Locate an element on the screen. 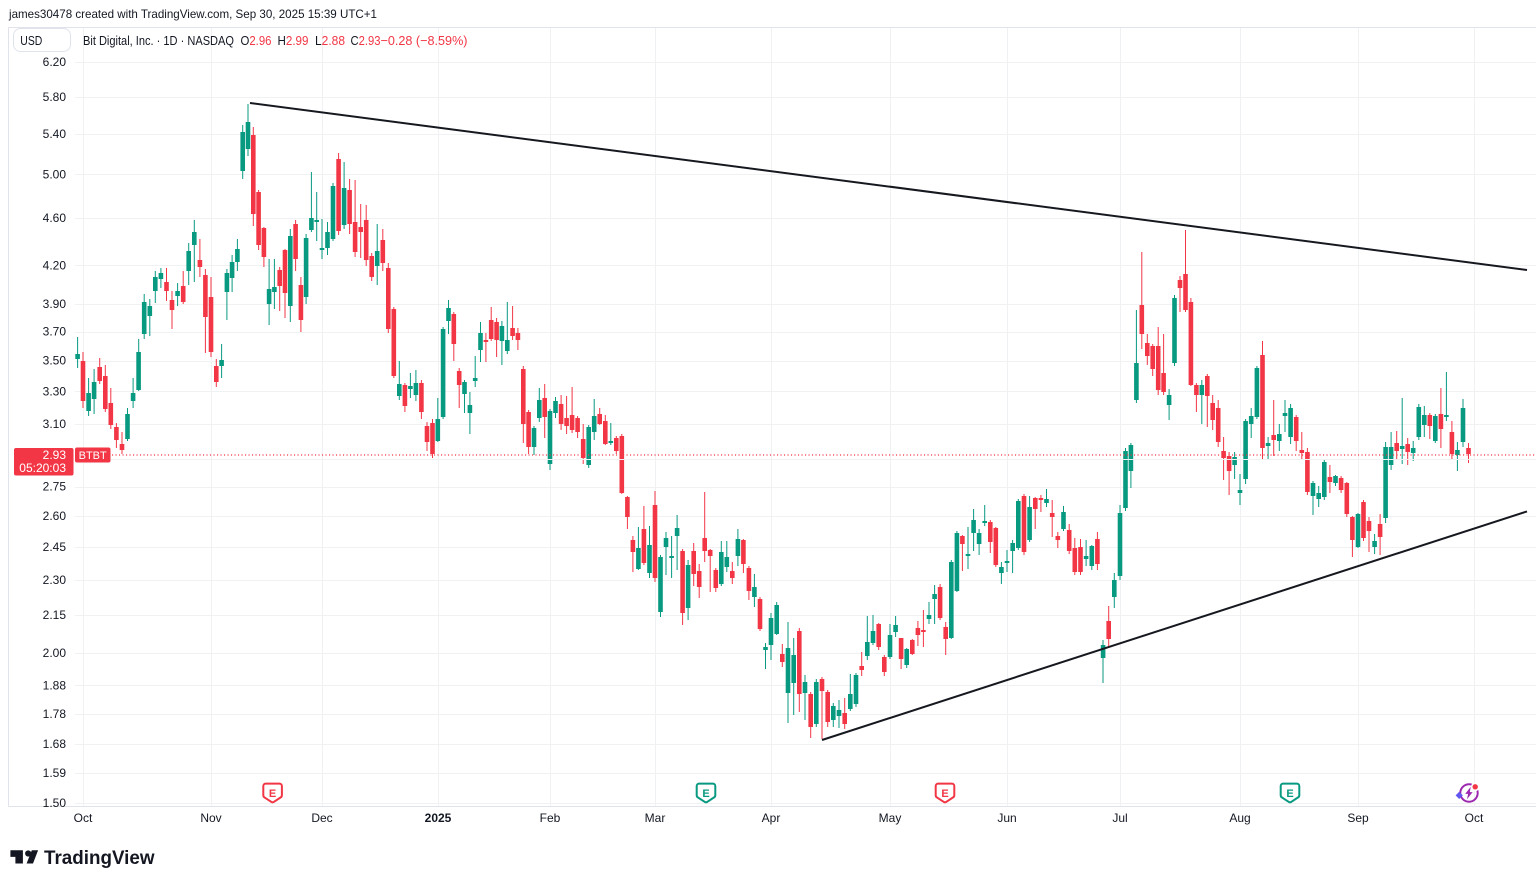 This screenshot has width=1536, height=890. svg-text: Feb is located at coordinates (550, 818).